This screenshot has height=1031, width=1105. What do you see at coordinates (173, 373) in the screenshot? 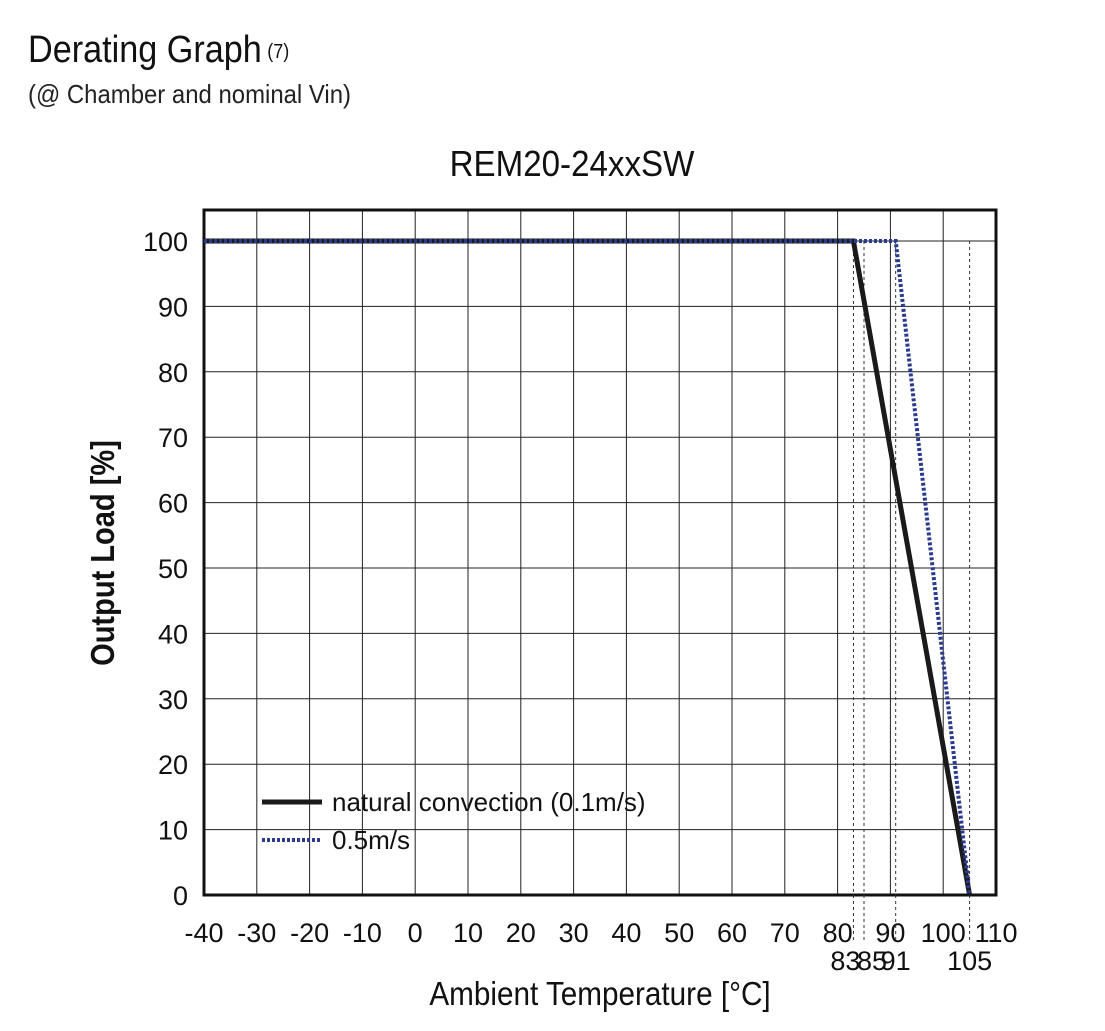
I see `y-tick-label: 80` at bounding box center [173, 373].